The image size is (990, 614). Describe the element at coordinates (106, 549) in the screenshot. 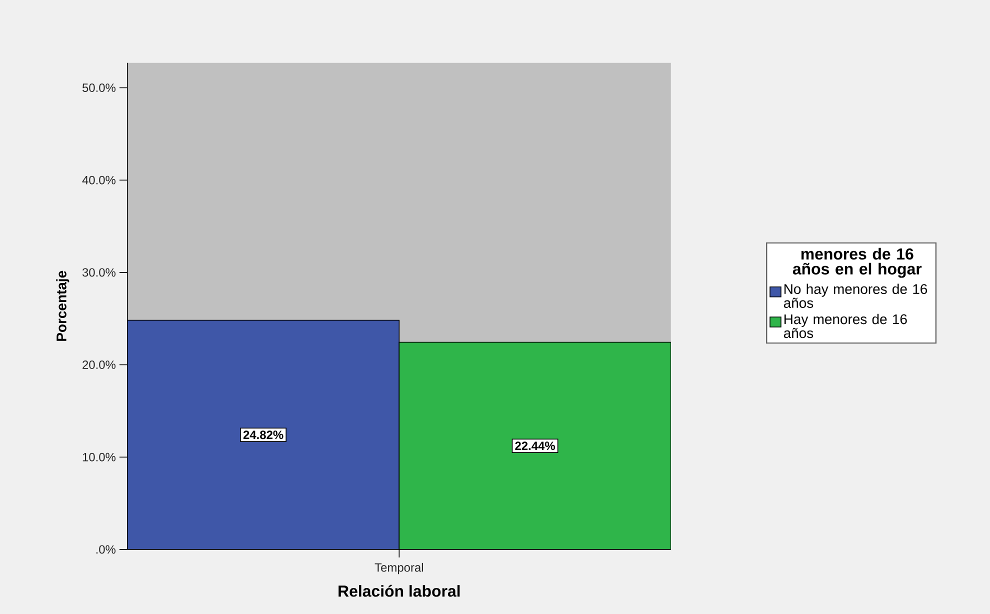

I see `y-tick-label: .0%` at that location.